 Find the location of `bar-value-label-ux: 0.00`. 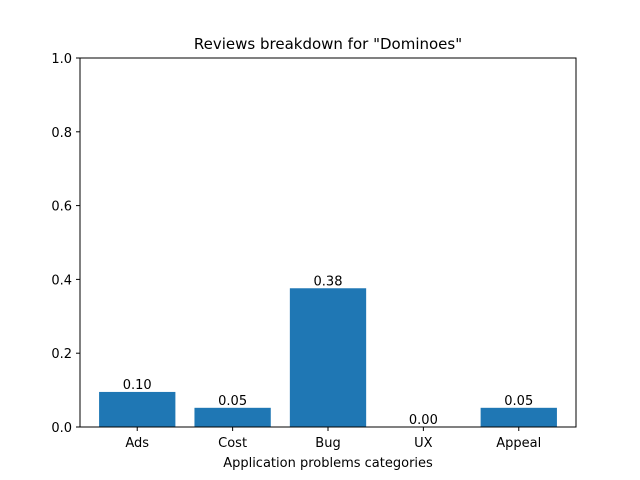

bar-value-label-ux: 0.00 is located at coordinates (423, 420).